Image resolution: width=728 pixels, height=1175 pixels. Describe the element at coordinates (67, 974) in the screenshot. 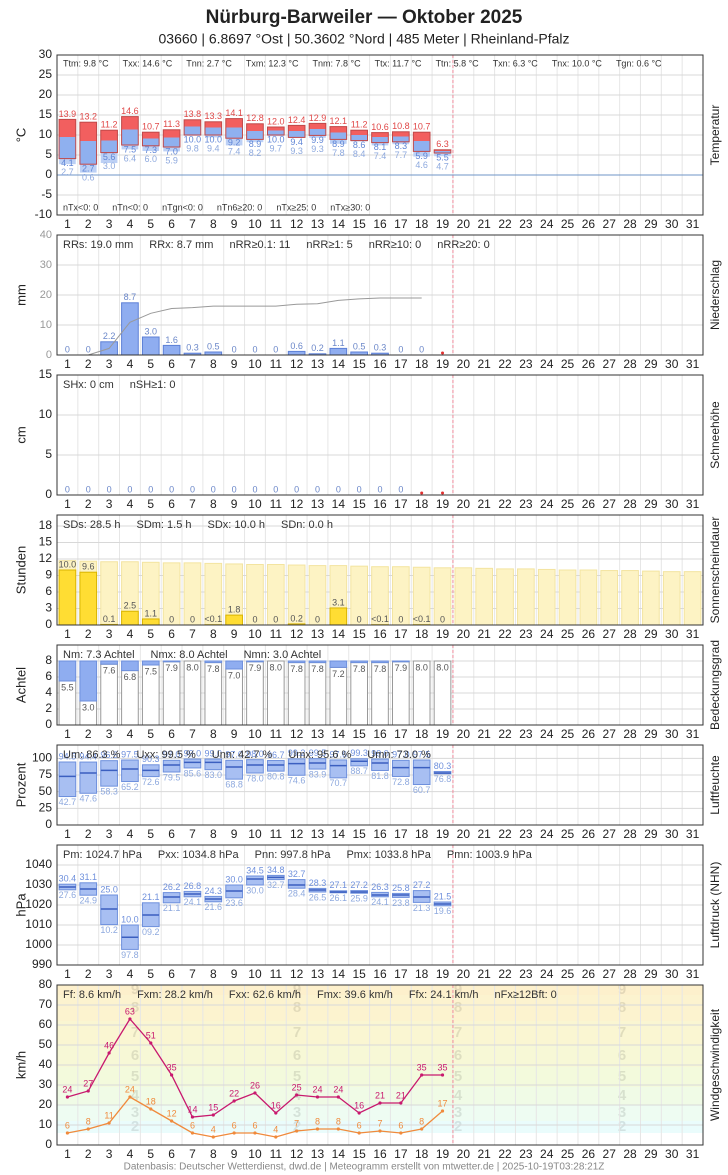

I see `x-tick-label: 1` at that location.